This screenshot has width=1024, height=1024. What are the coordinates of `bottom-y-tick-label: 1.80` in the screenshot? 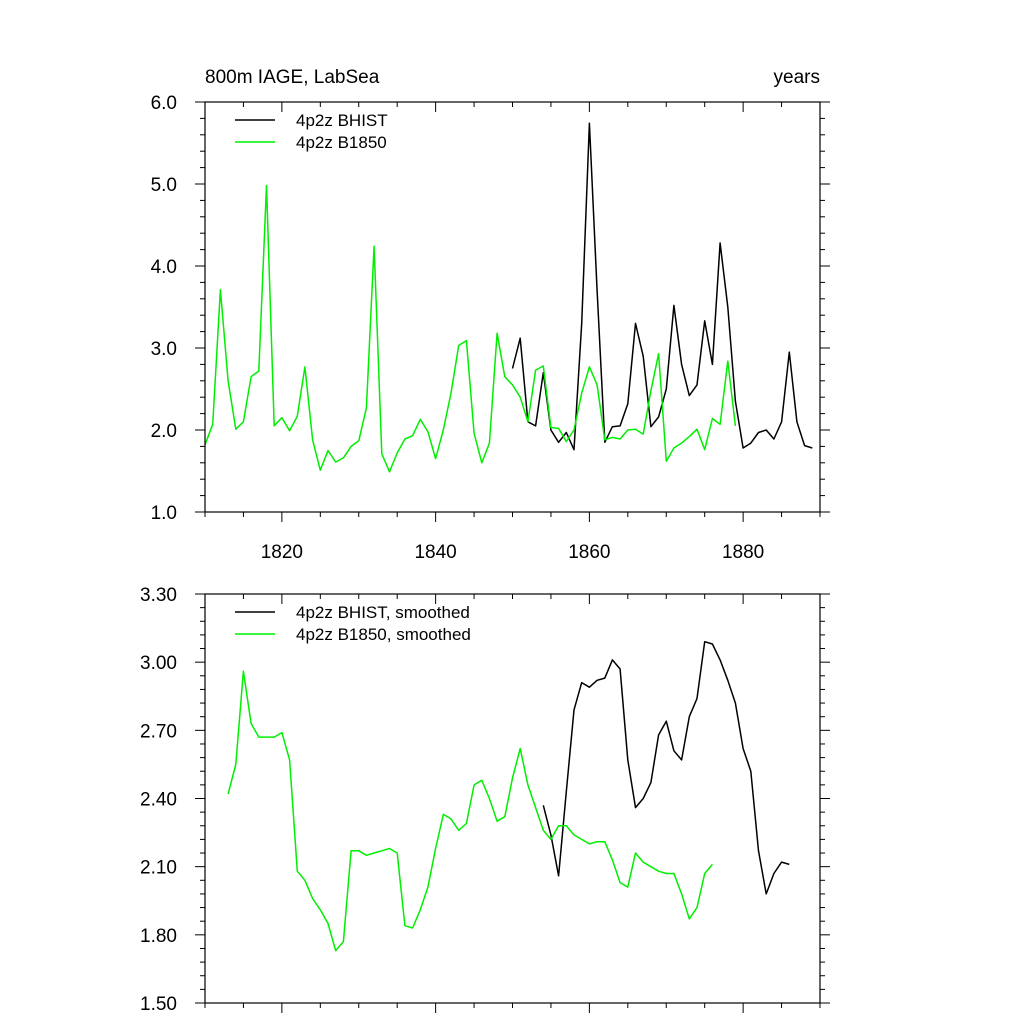 It's located at (158, 936).